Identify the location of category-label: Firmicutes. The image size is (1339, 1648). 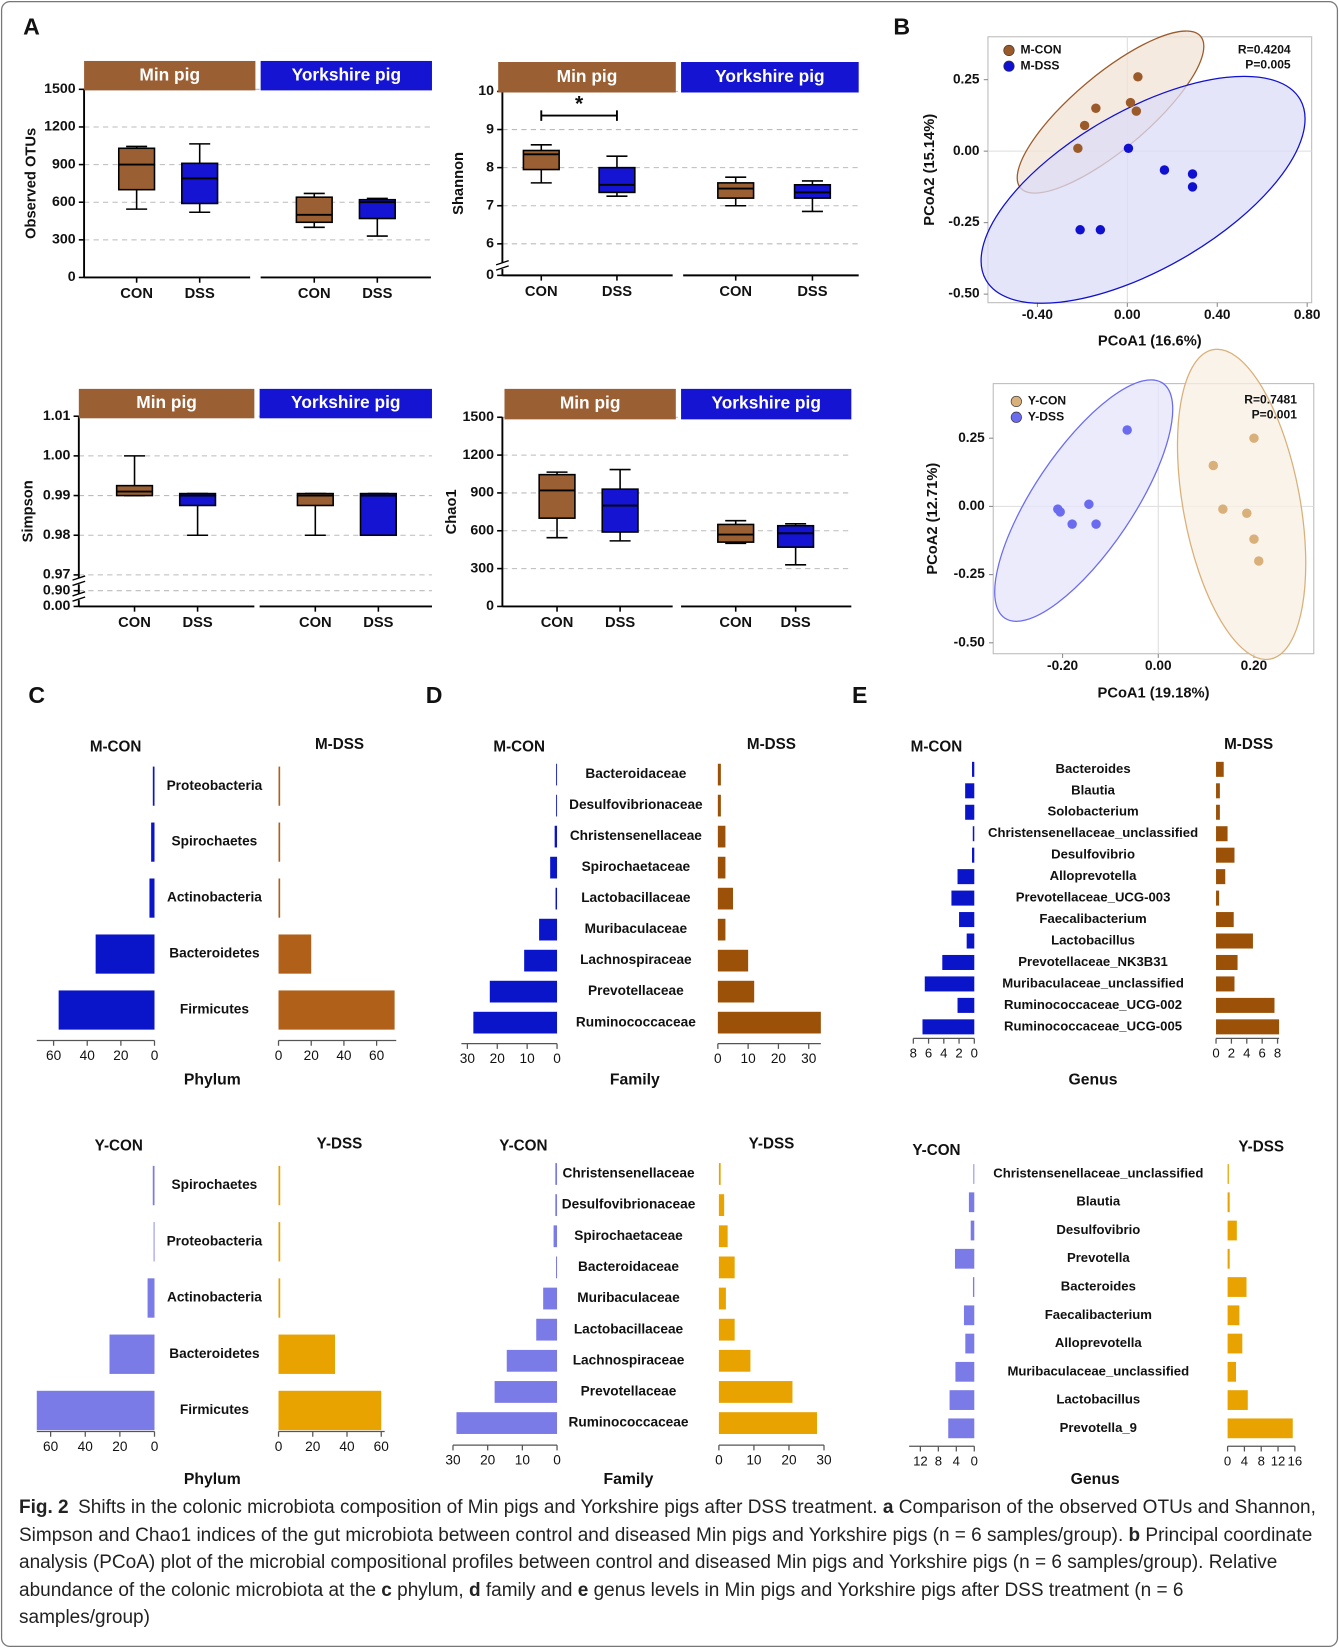
(214, 1009).